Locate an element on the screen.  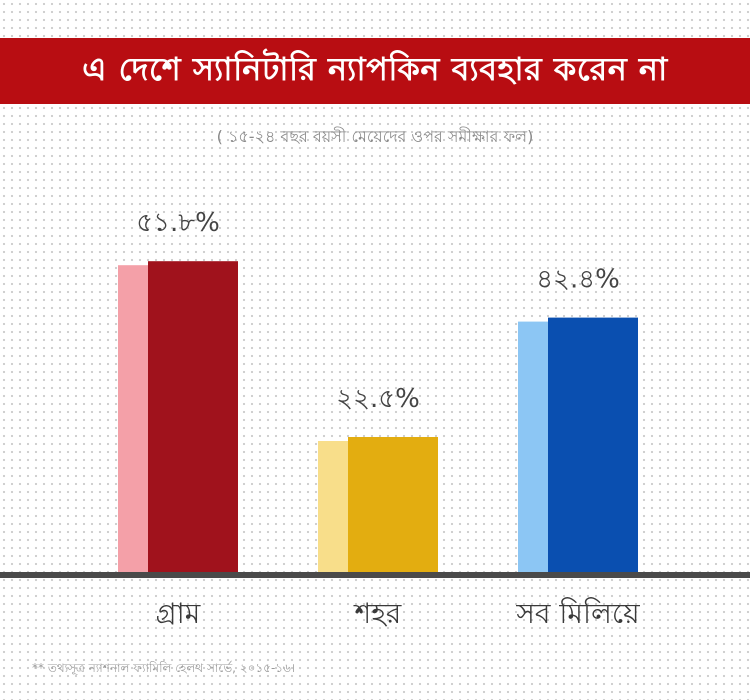
value-label-2: ২২.৫% is located at coordinates (378, 399).